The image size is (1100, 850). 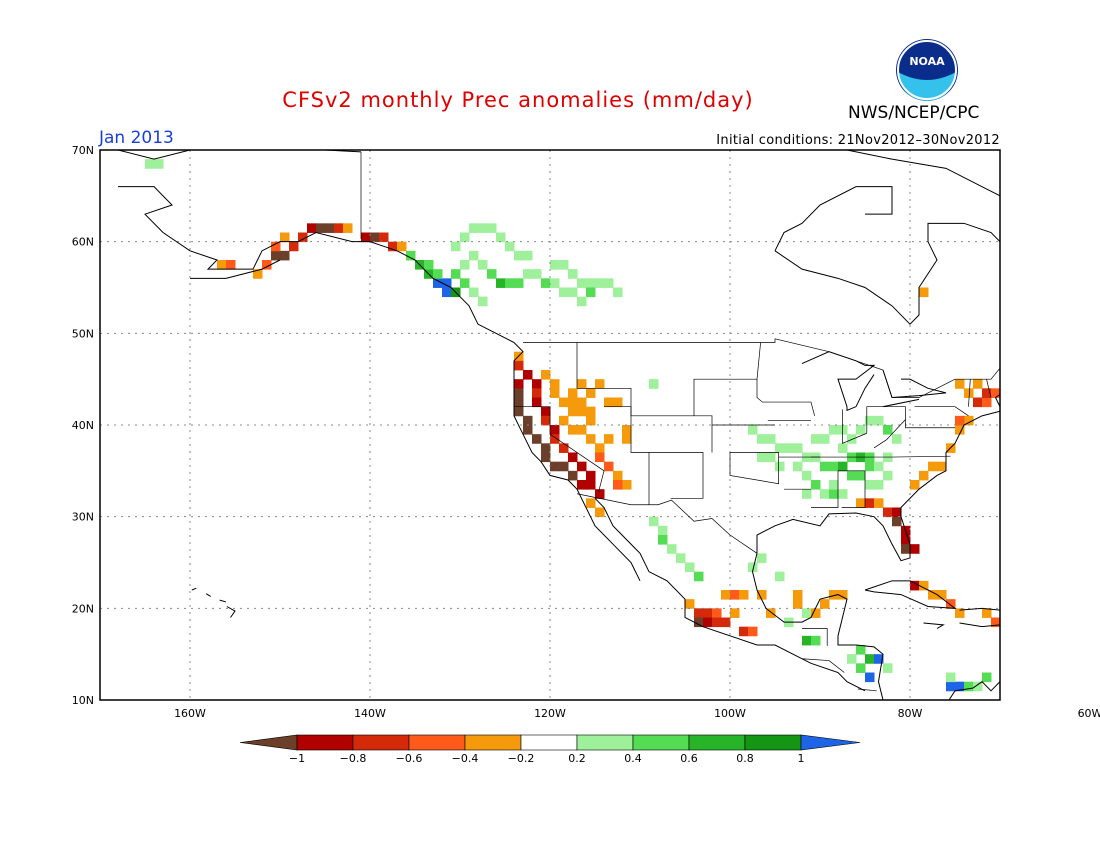 What do you see at coordinates (745, 758) in the screenshot?
I see `colorbar-tick-label: 0.8` at bounding box center [745, 758].